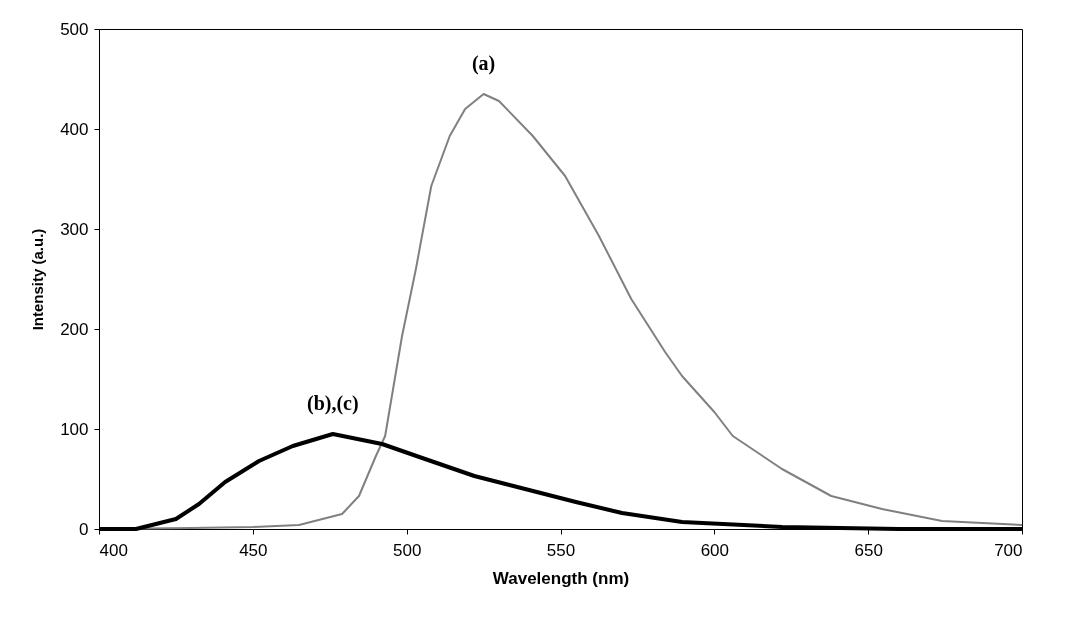  What do you see at coordinates (74, 29) in the screenshot?
I see `y-tick-label: 500` at bounding box center [74, 29].